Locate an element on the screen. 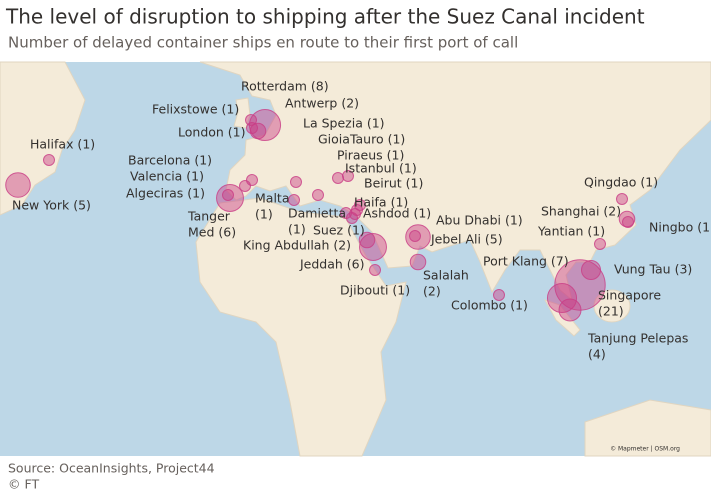  port-label: Colombo (1) is located at coordinates (489, 305).